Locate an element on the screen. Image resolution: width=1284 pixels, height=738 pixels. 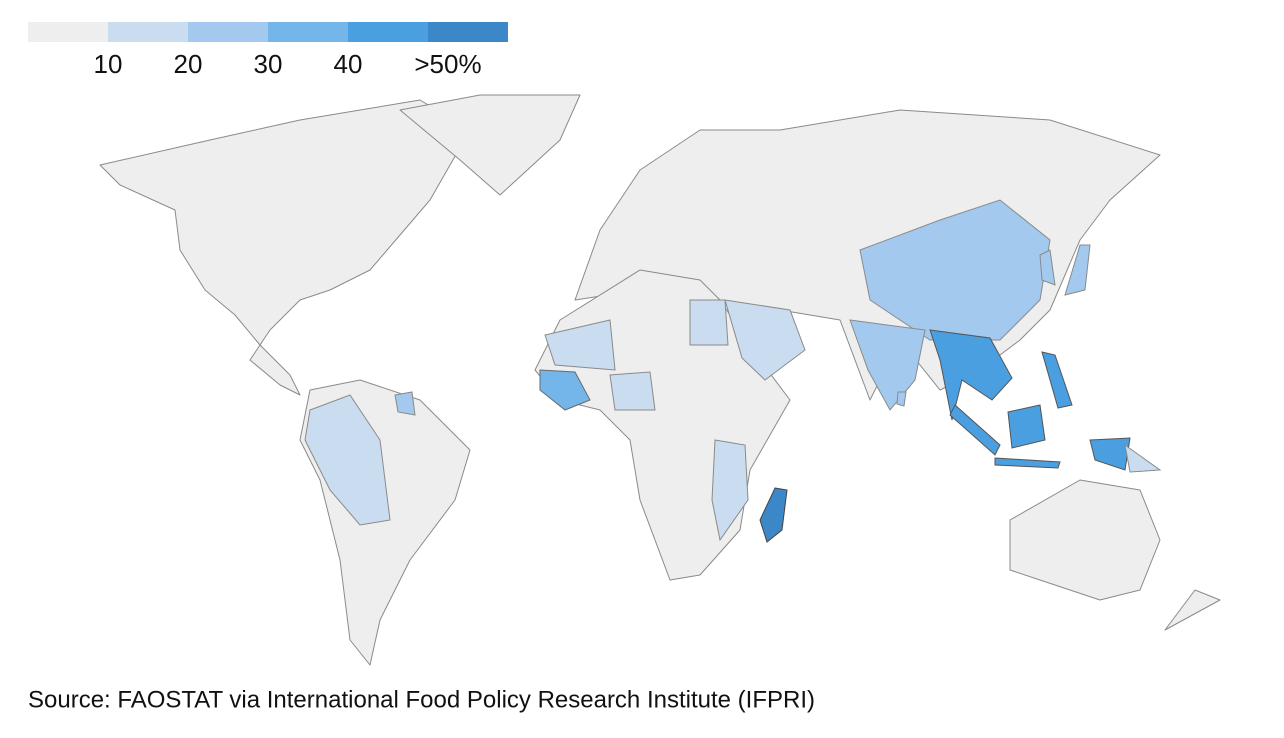
philippines is located at coordinates (1057, 380).